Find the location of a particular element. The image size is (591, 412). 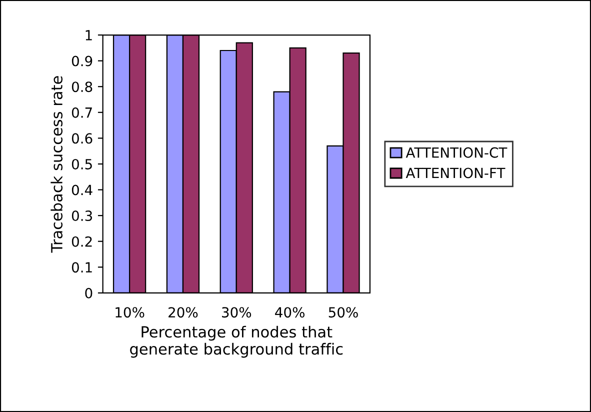

y-tick-label: 0.2 is located at coordinates (82, 241).